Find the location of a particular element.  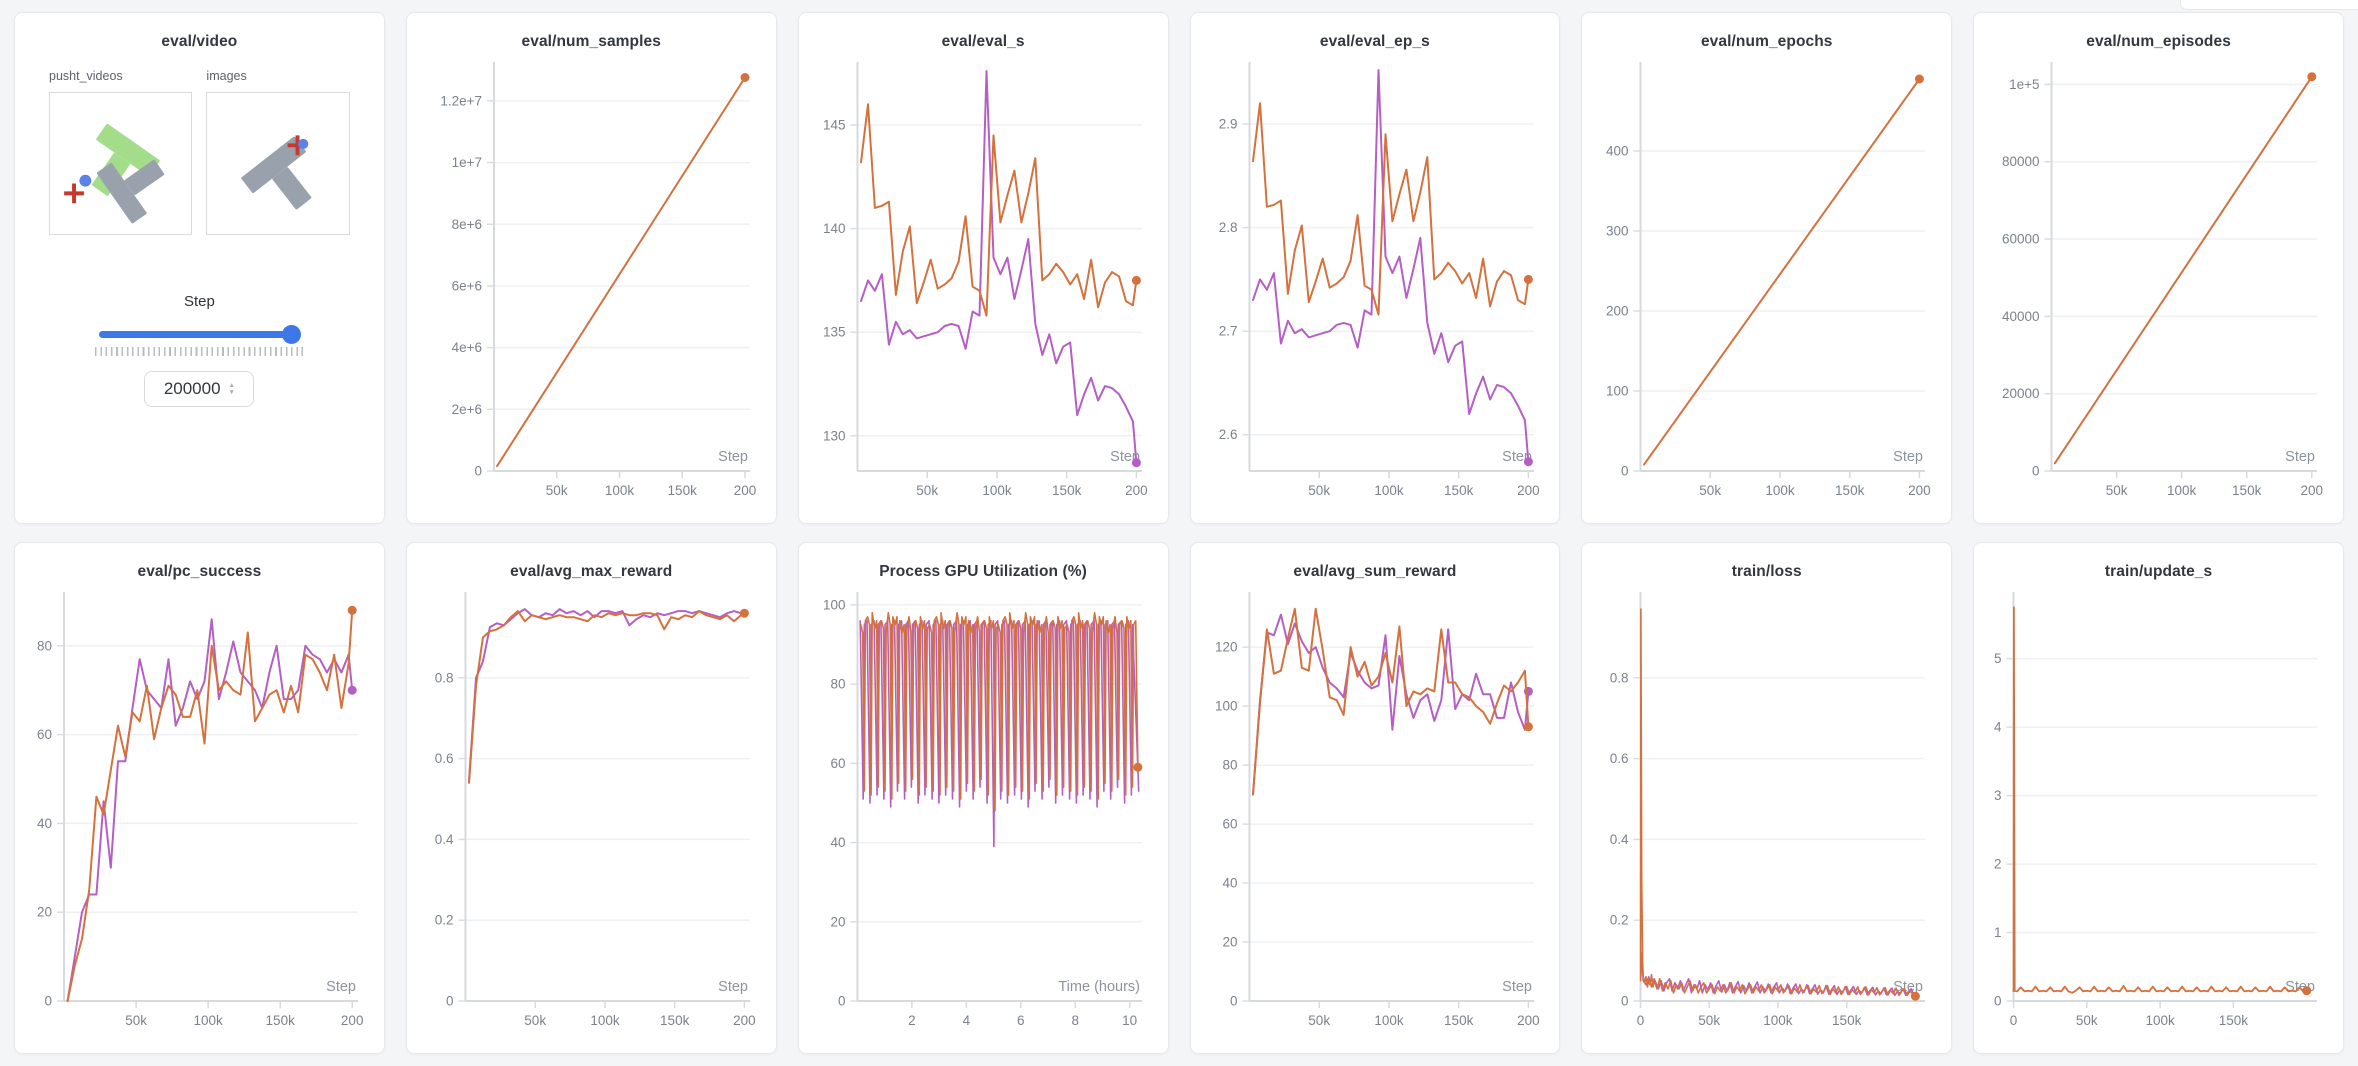

svg-text: 3 is located at coordinates (1998, 795).